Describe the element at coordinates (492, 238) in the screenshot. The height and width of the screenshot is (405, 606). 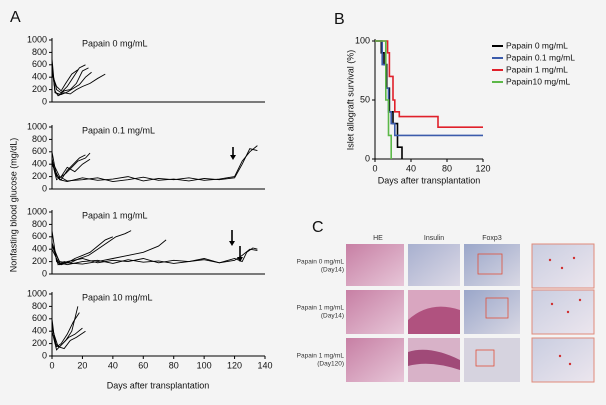
I see `column-header: Foxp3` at that location.